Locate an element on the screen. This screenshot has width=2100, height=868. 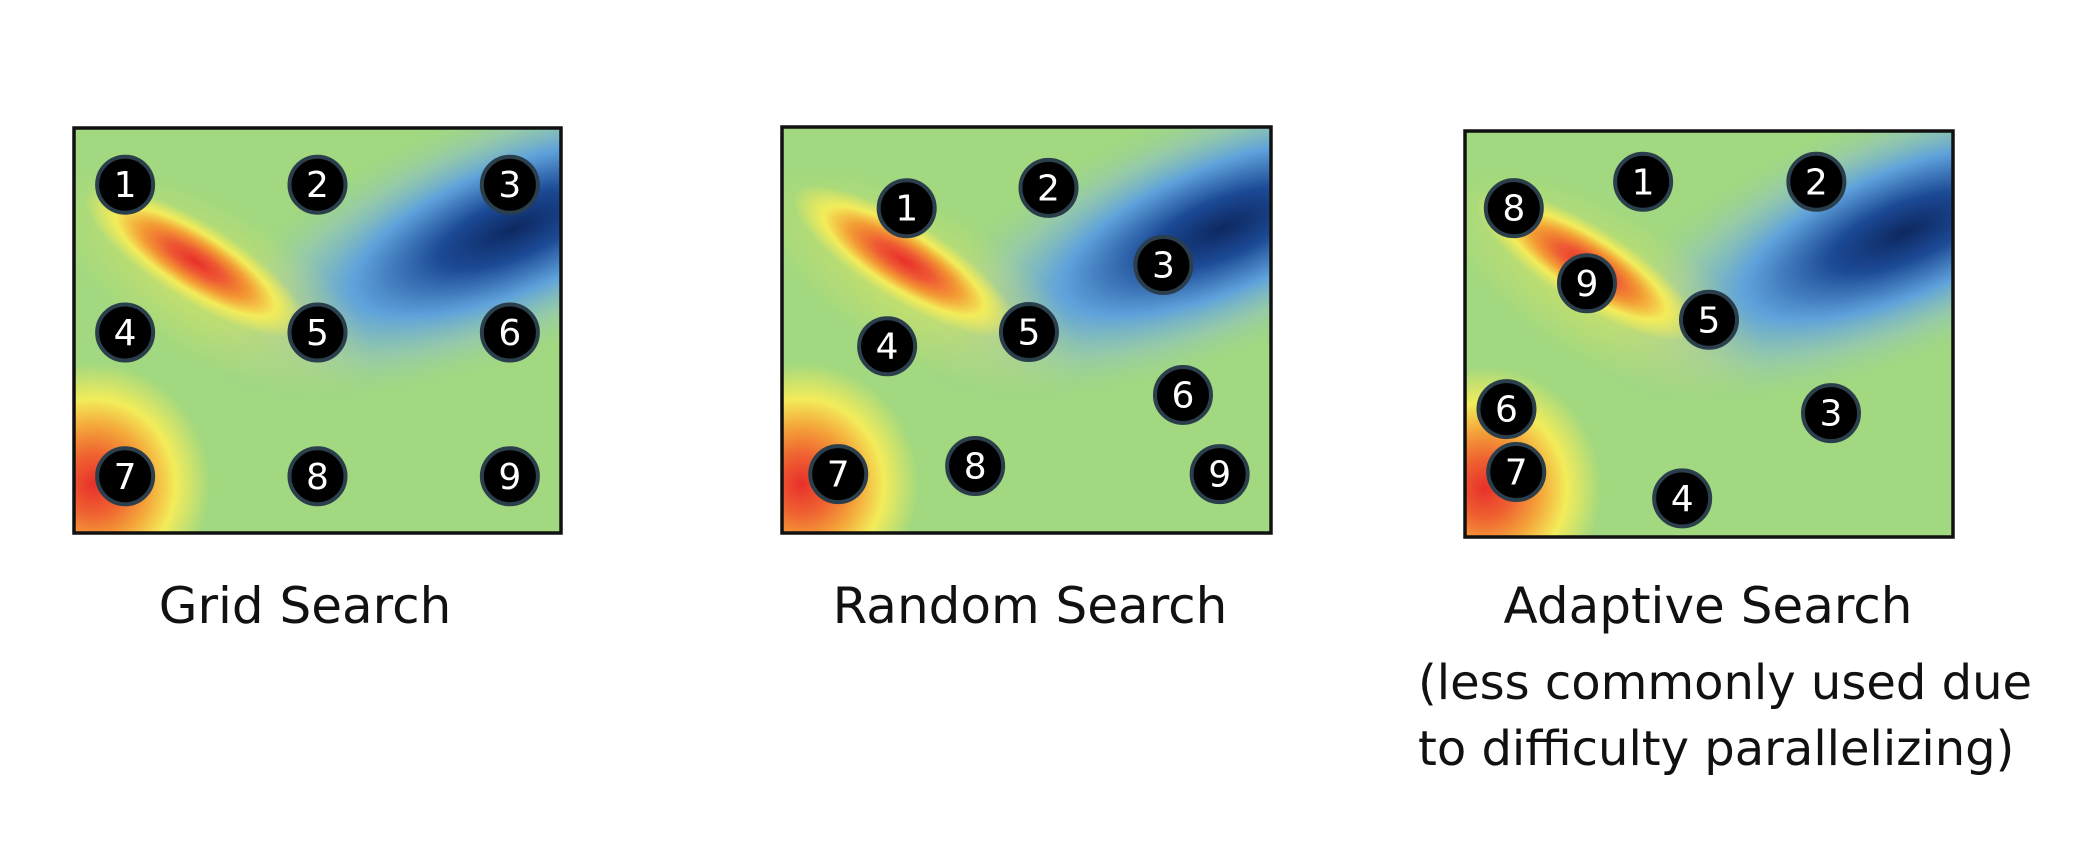
adaptive-sample-point-1: 1 is located at coordinates (1643, 181).